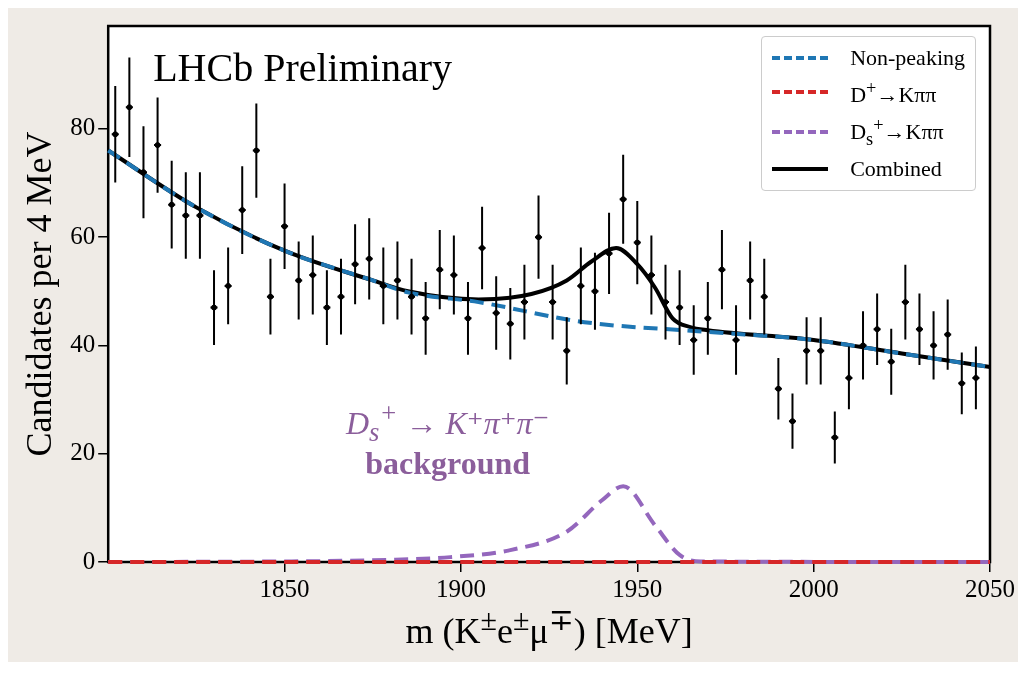 This screenshot has height=677, width=1025. What do you see at coordinates (89, 560) in the screenshot?
I see `y-tick-label: 0` at bounding box center [89, 560].